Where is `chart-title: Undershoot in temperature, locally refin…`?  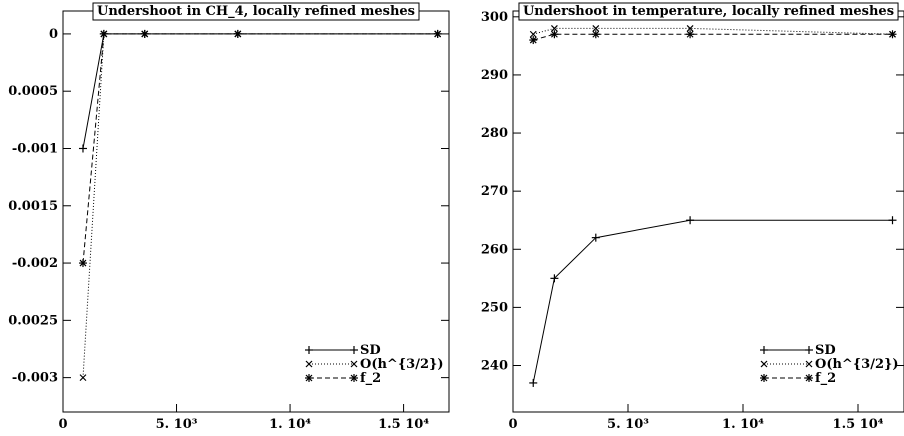 chart-title: Undershoot in temperature, locally refin… is located at coordinates (708, 11).